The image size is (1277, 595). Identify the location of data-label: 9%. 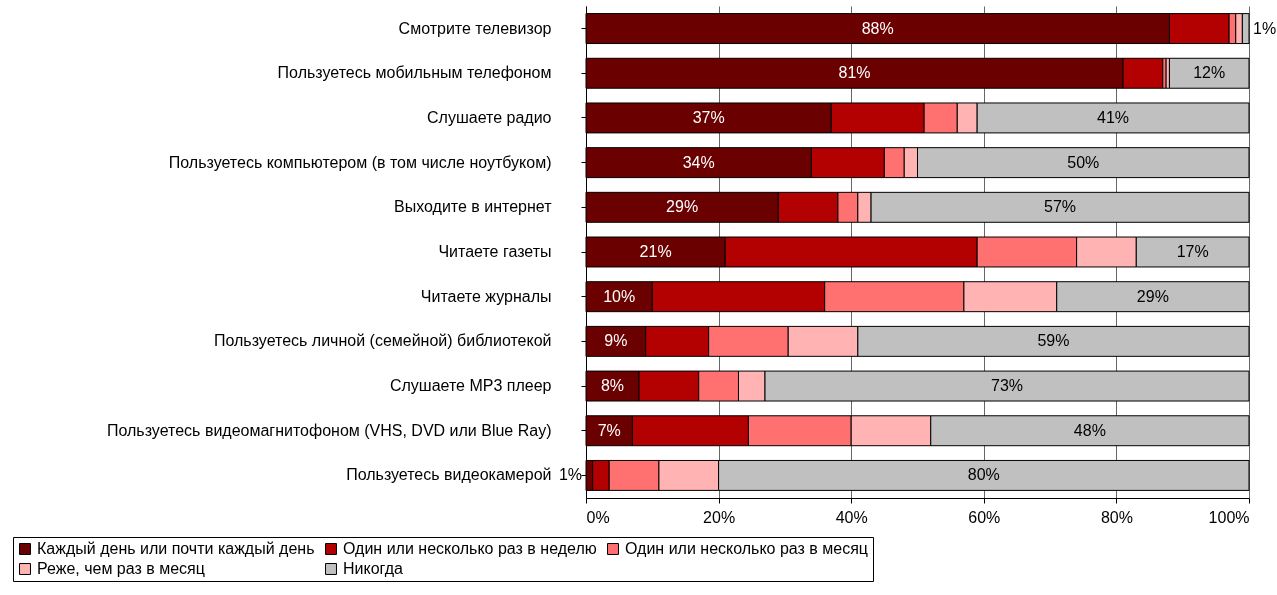
(616, 341).